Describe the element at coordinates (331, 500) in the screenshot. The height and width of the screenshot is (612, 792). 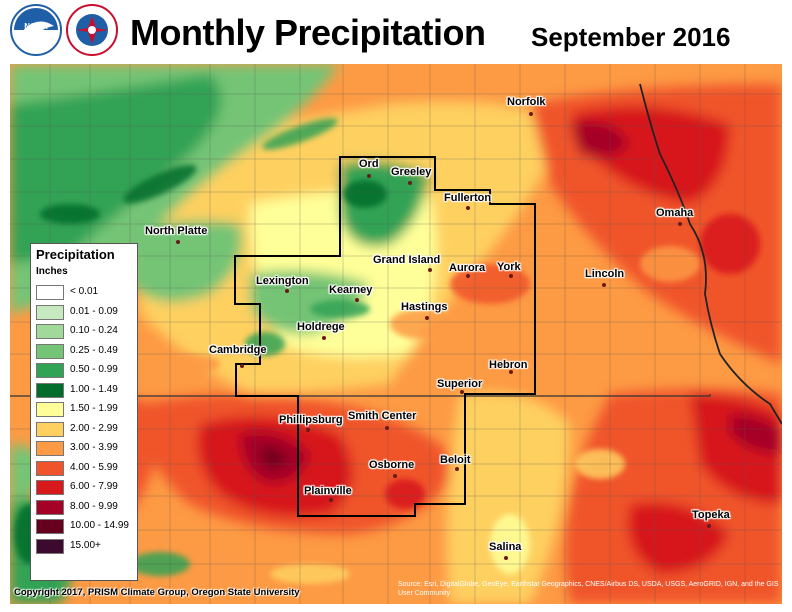
I see `city-dot-plainville` at that location.